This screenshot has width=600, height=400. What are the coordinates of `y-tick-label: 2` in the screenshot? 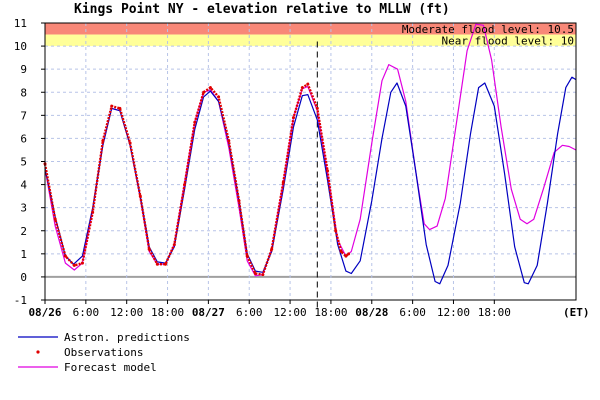 It's located at (23, 231).